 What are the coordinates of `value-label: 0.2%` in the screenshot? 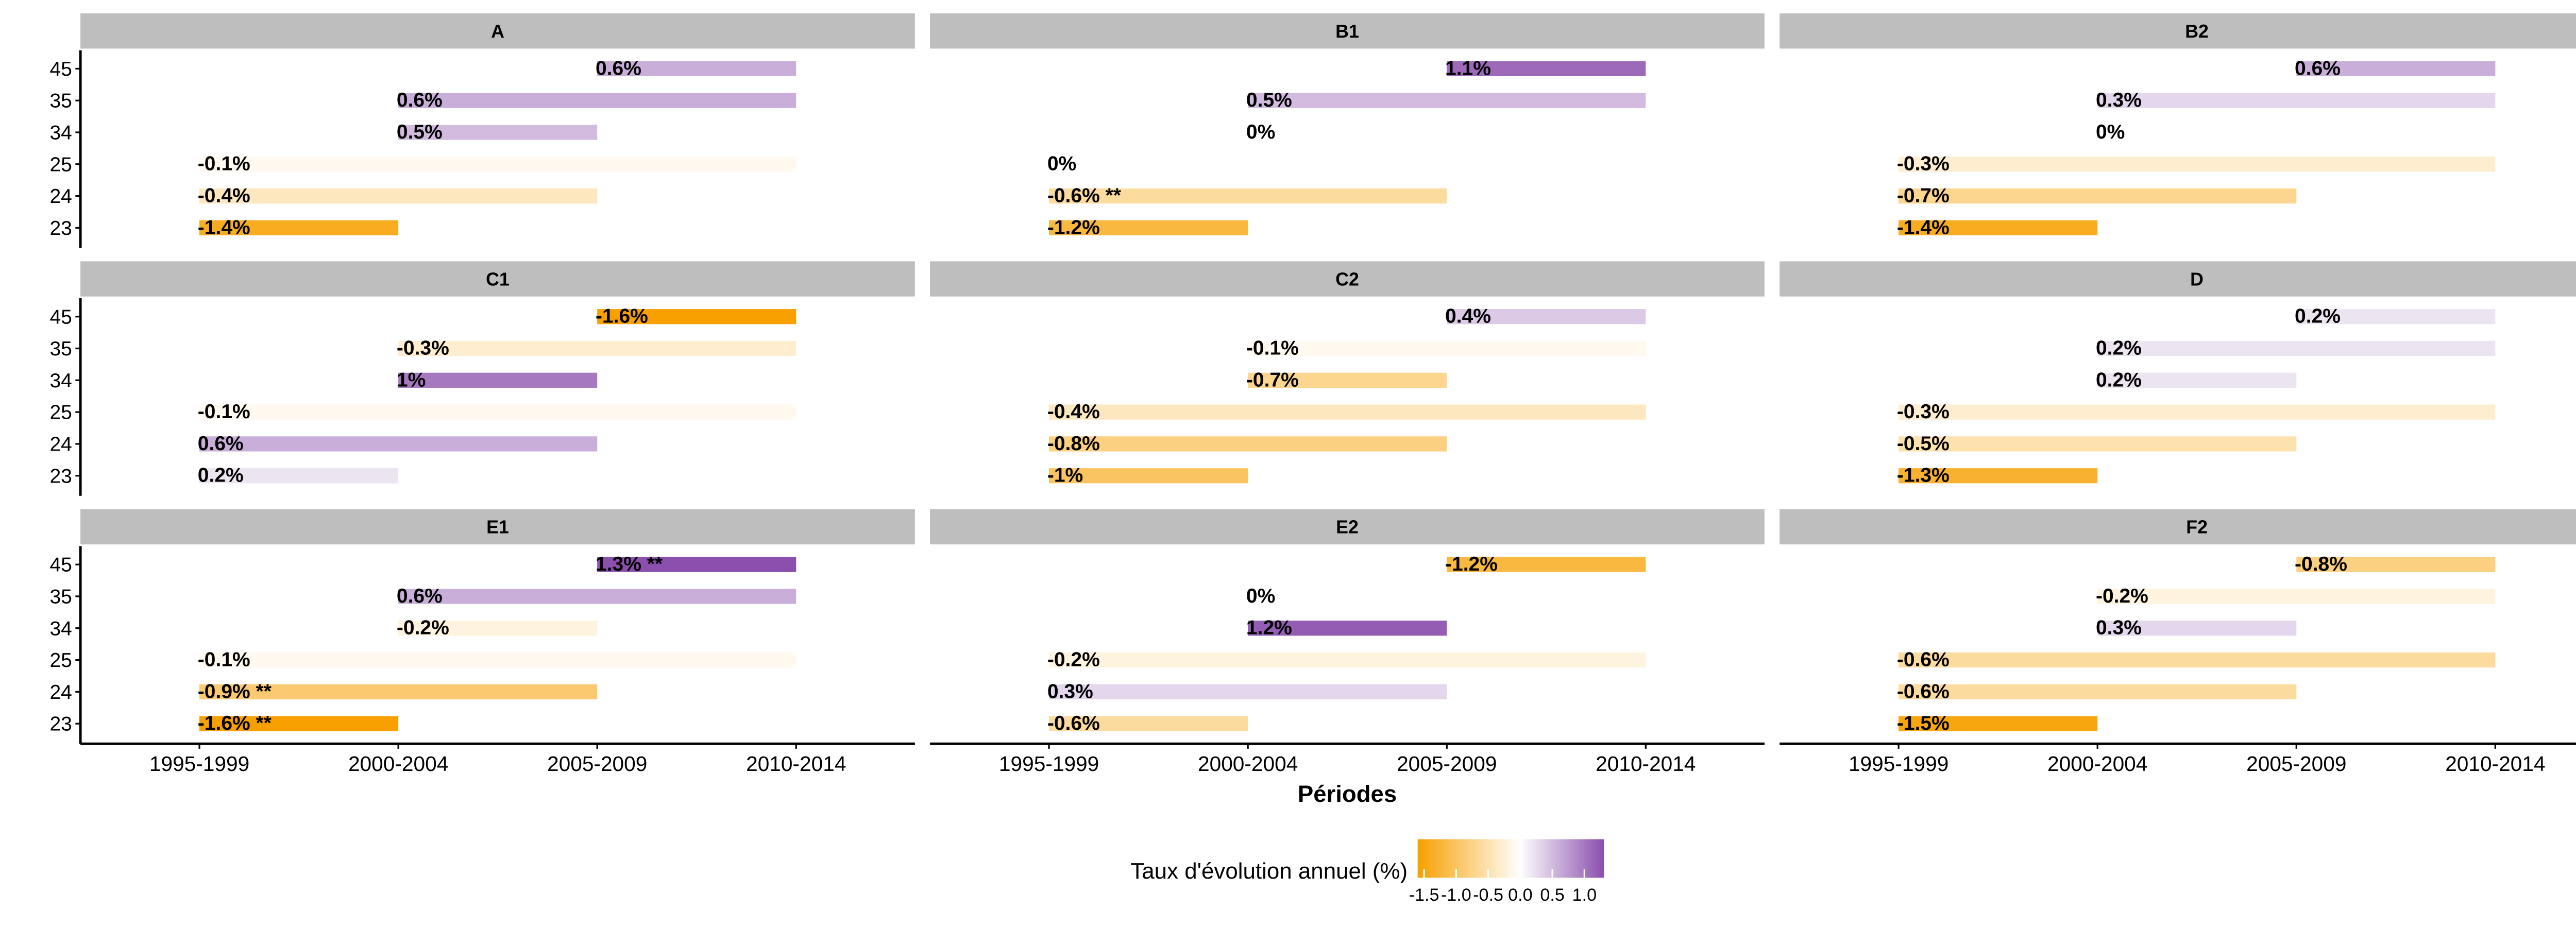 It's located at (2318, 316).